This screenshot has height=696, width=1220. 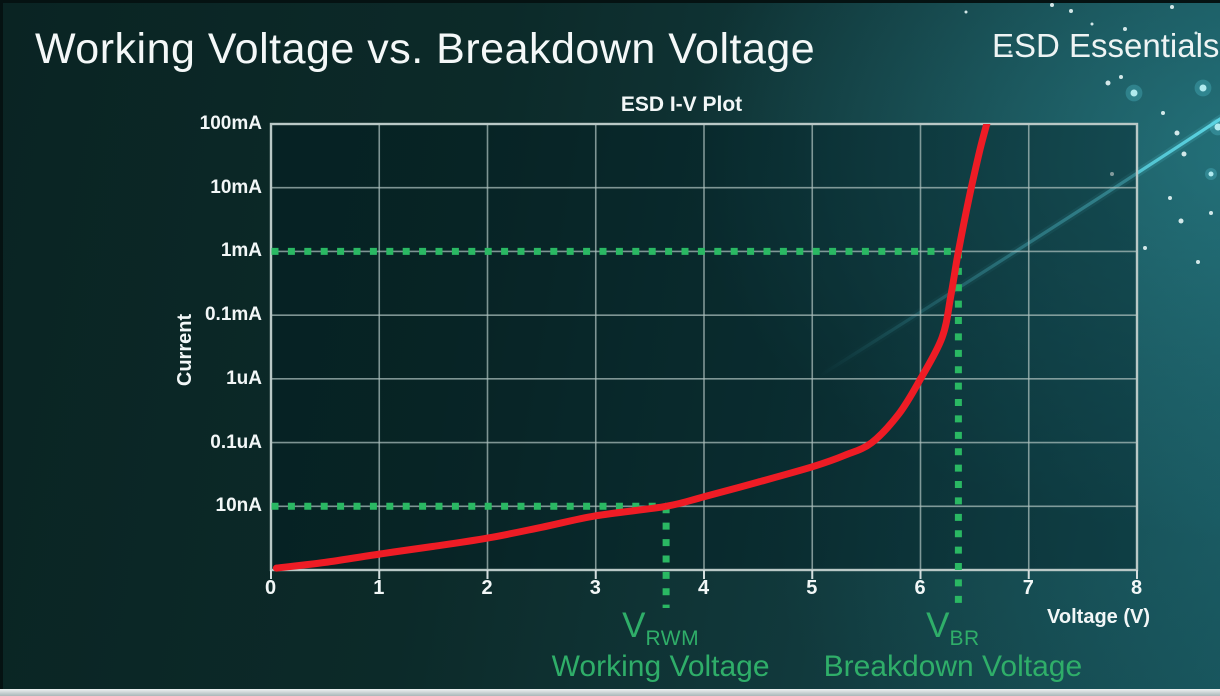 What do you see at coordinates (238, 506) in the screenshot?
I see `y-tick-label: 10nA` at bounding box center [238, 506].